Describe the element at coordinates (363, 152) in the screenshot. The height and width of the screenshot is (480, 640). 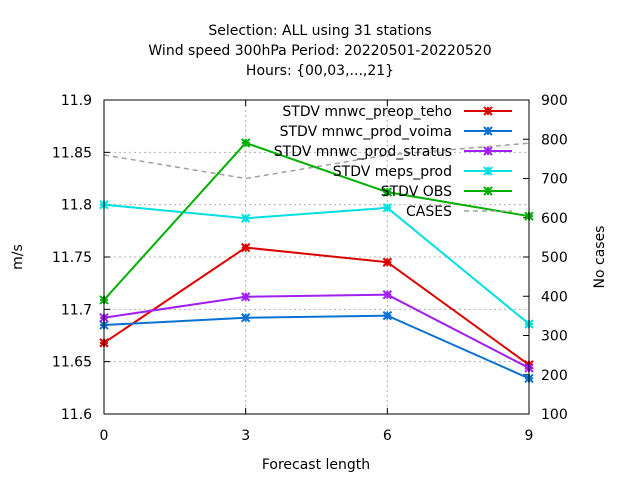
I see `legend-label: STDV mnwc_prod_stratus` at that location.